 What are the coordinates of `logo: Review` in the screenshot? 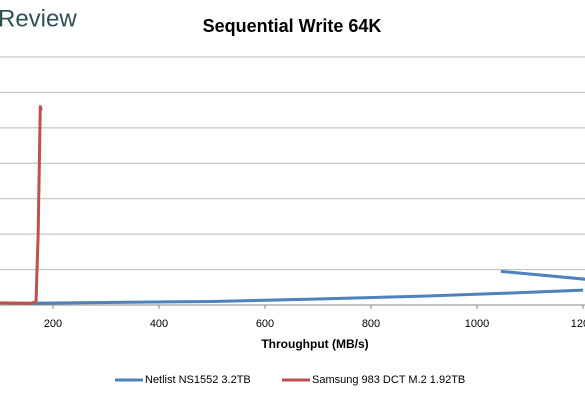 It's located at (38, 18).